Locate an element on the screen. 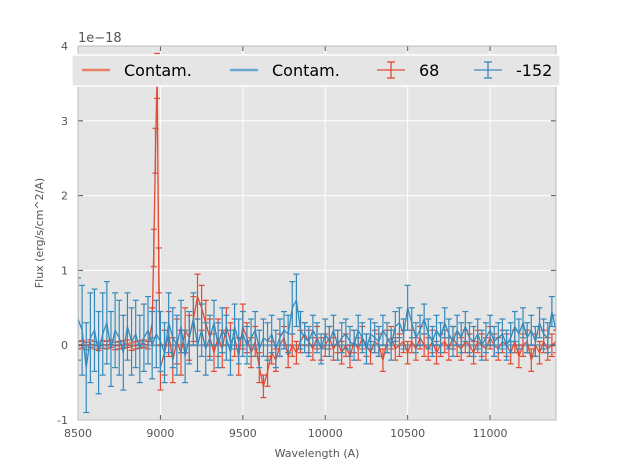 The height and width of the screenshot is (467, 617). y-tick-label: -1 is located at coordinates (62, 420).